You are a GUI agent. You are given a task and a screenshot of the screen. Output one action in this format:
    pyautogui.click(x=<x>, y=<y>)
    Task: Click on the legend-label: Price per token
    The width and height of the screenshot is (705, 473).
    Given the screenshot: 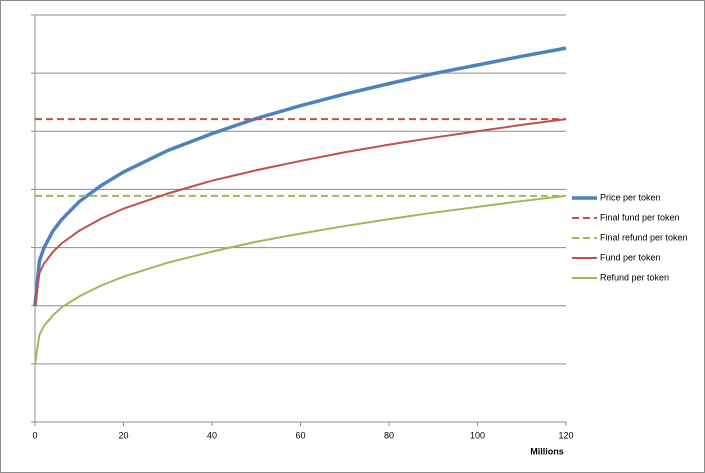 What is the action you would take?
    pyautogui.click(x=630, y=197)
    